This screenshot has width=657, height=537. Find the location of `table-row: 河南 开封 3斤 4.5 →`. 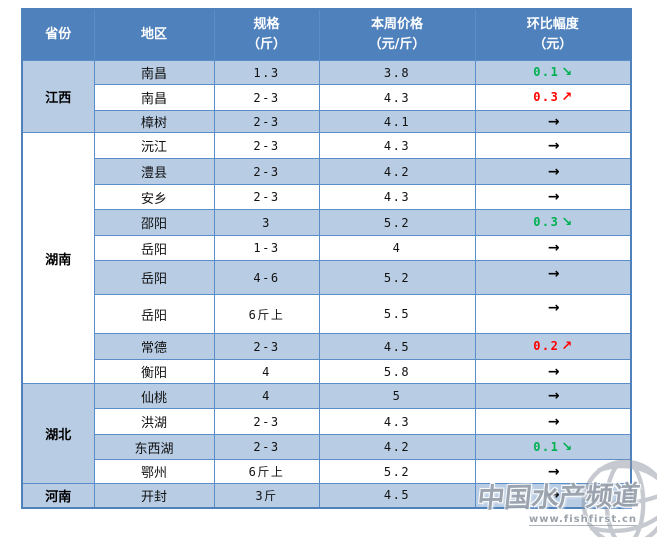

table-row: 河南 开封 3斤 4.5 → is located at coordinates (326, 495).